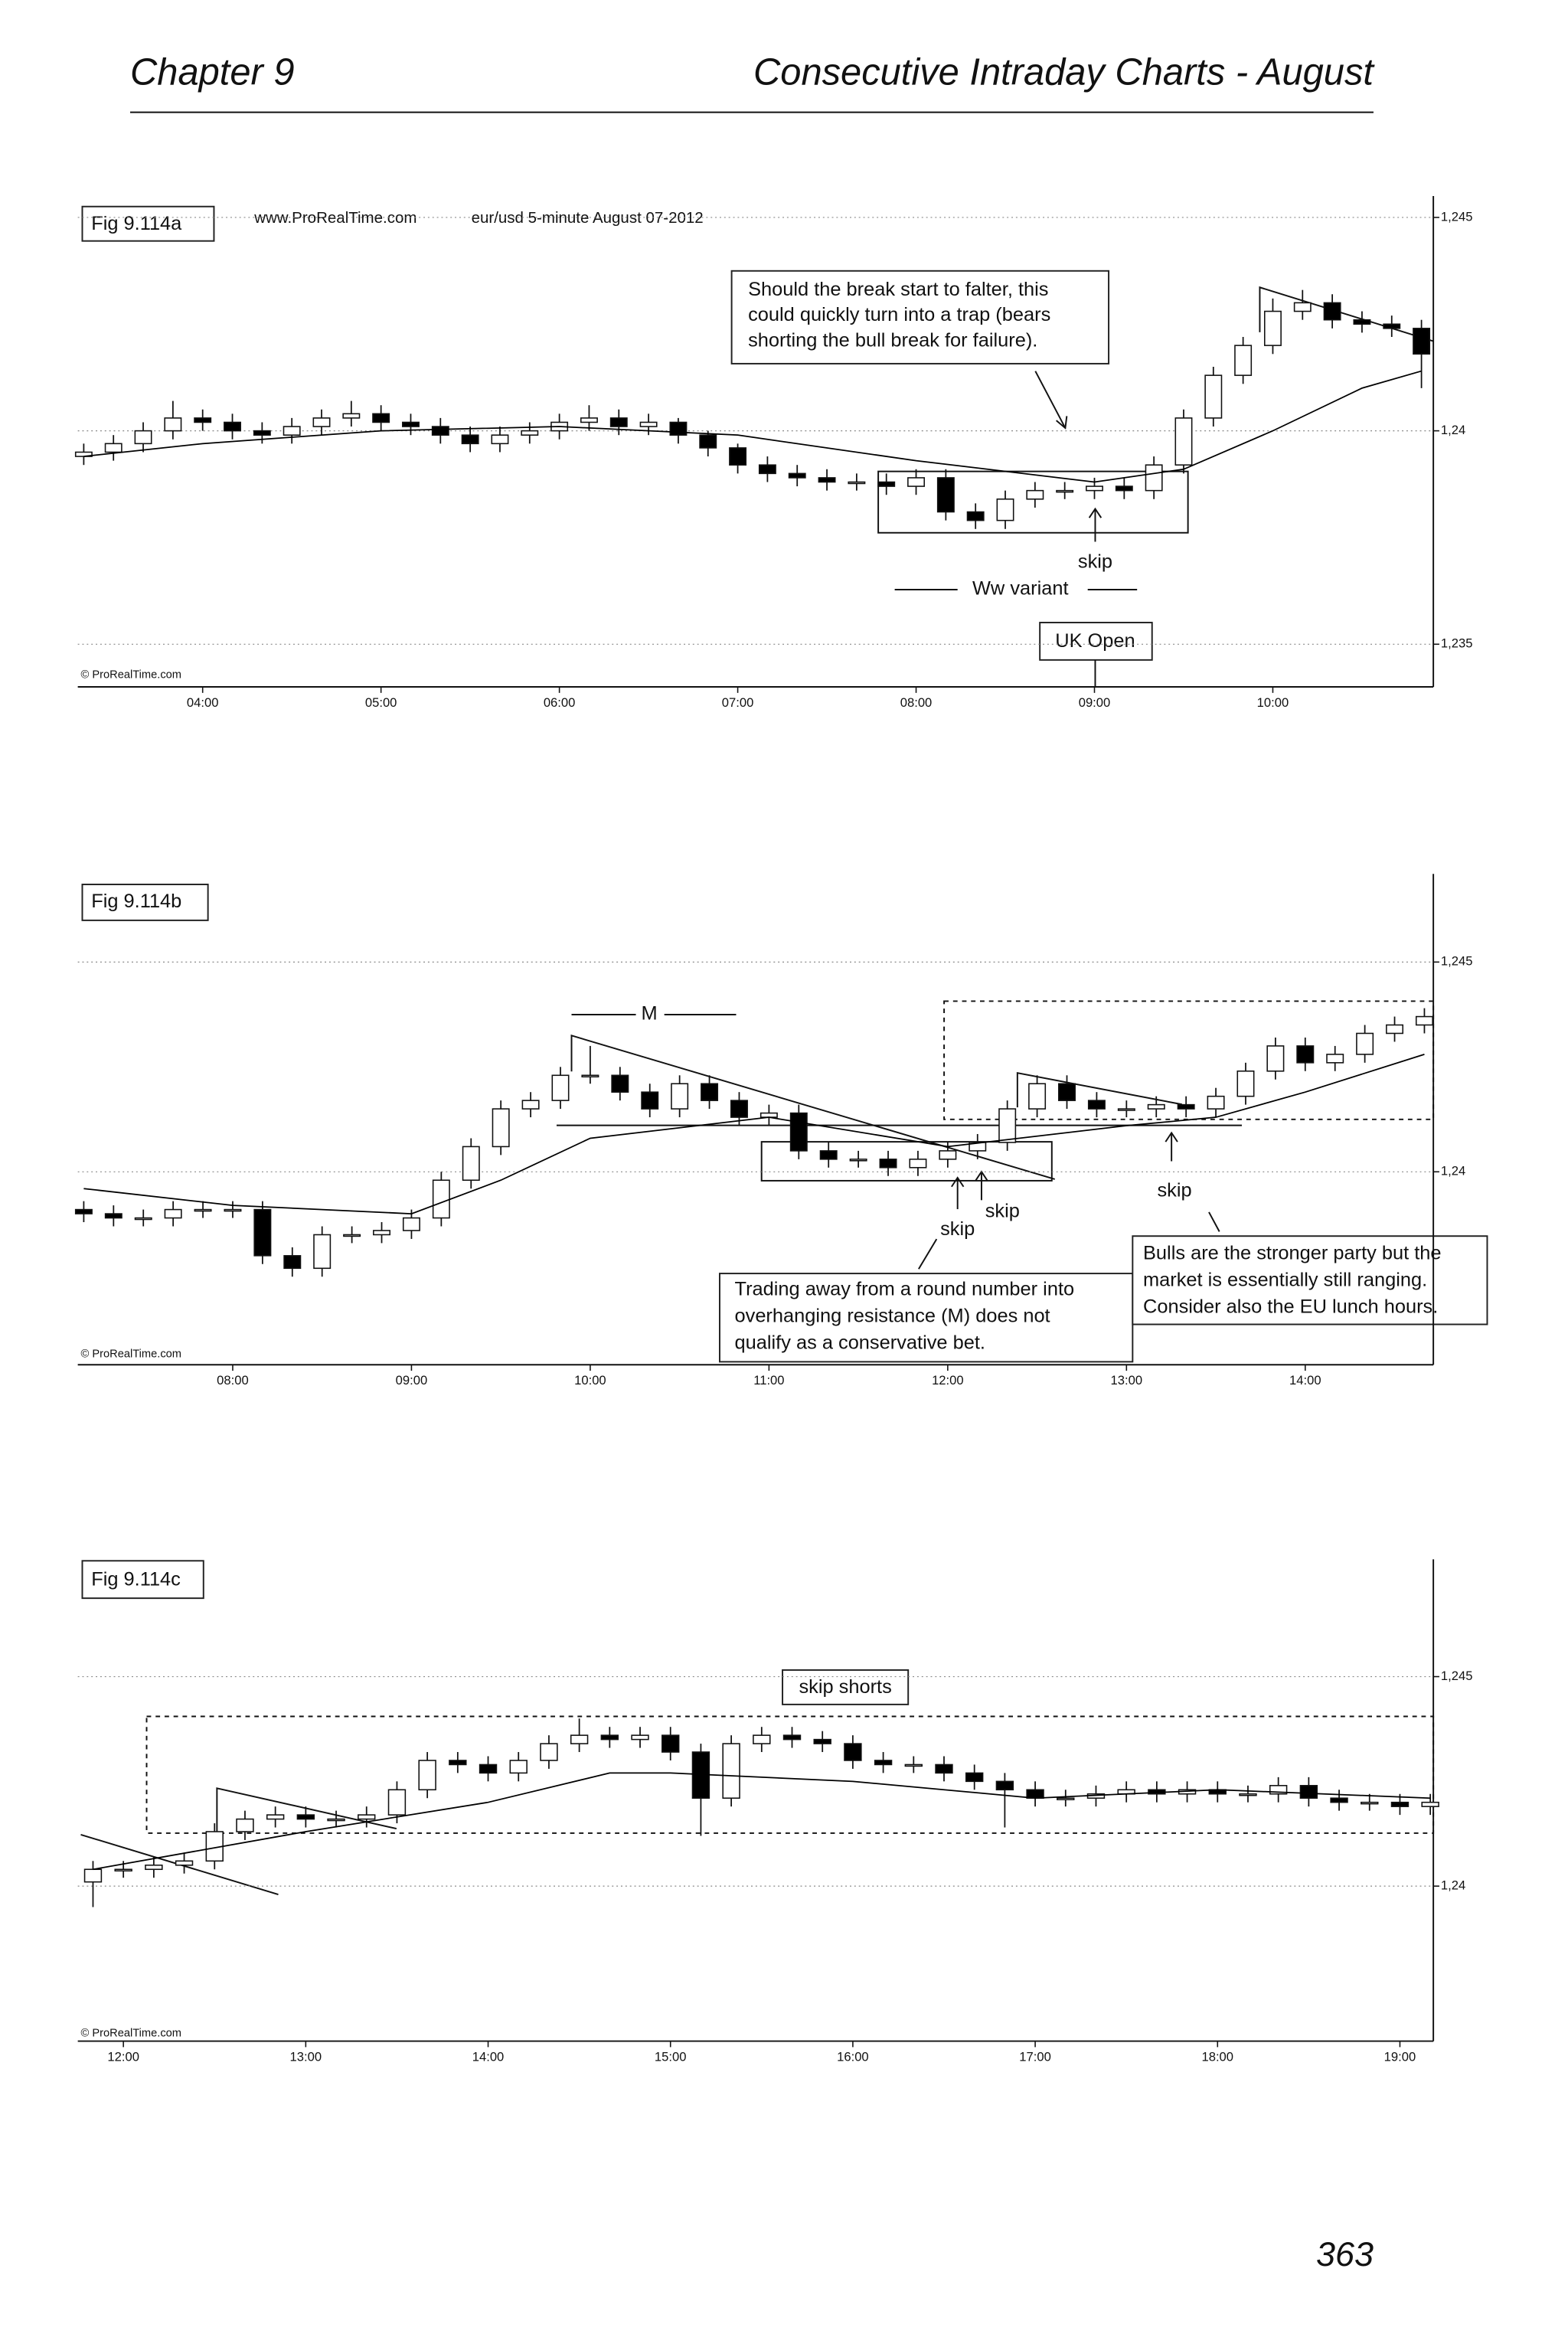 The width and height of the screenshot is (1568, 2347). I want to click on x-tick-label: 11:00, so click(768, 1380).